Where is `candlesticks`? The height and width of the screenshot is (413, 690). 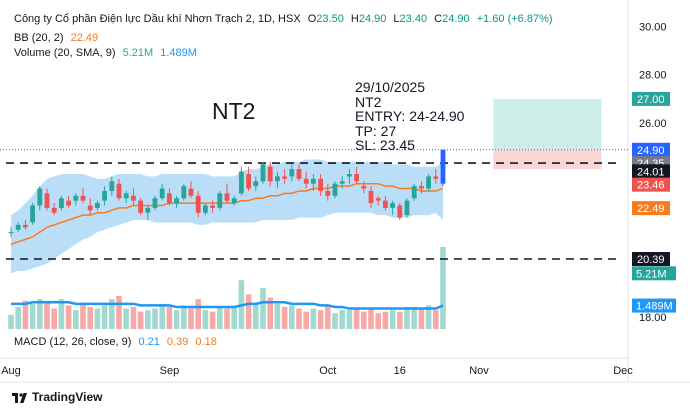
candlesticks is located at coordinates (227, 193).